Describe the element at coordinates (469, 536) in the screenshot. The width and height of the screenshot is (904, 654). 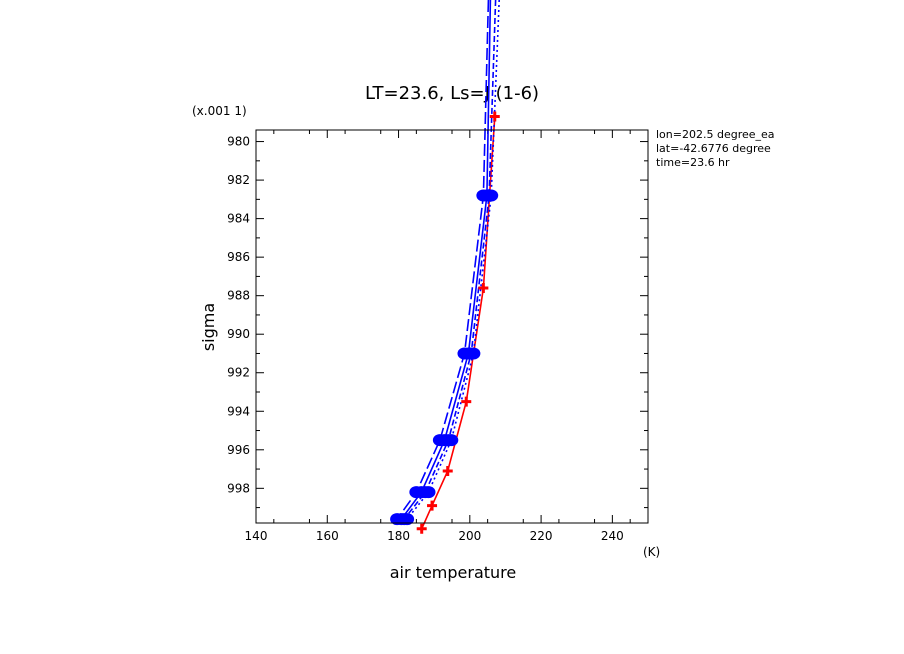
I see `x-tick-label: 200` at that location.